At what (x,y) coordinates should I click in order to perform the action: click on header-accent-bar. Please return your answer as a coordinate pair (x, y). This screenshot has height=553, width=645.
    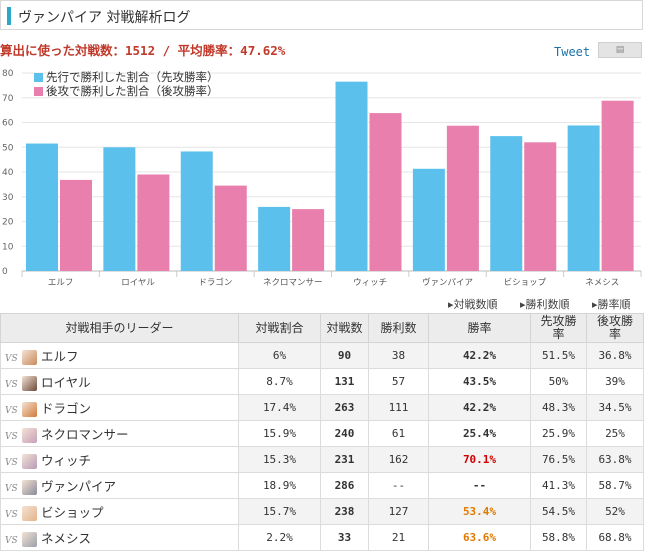
    Looking at the image, I should click on (9, 16).